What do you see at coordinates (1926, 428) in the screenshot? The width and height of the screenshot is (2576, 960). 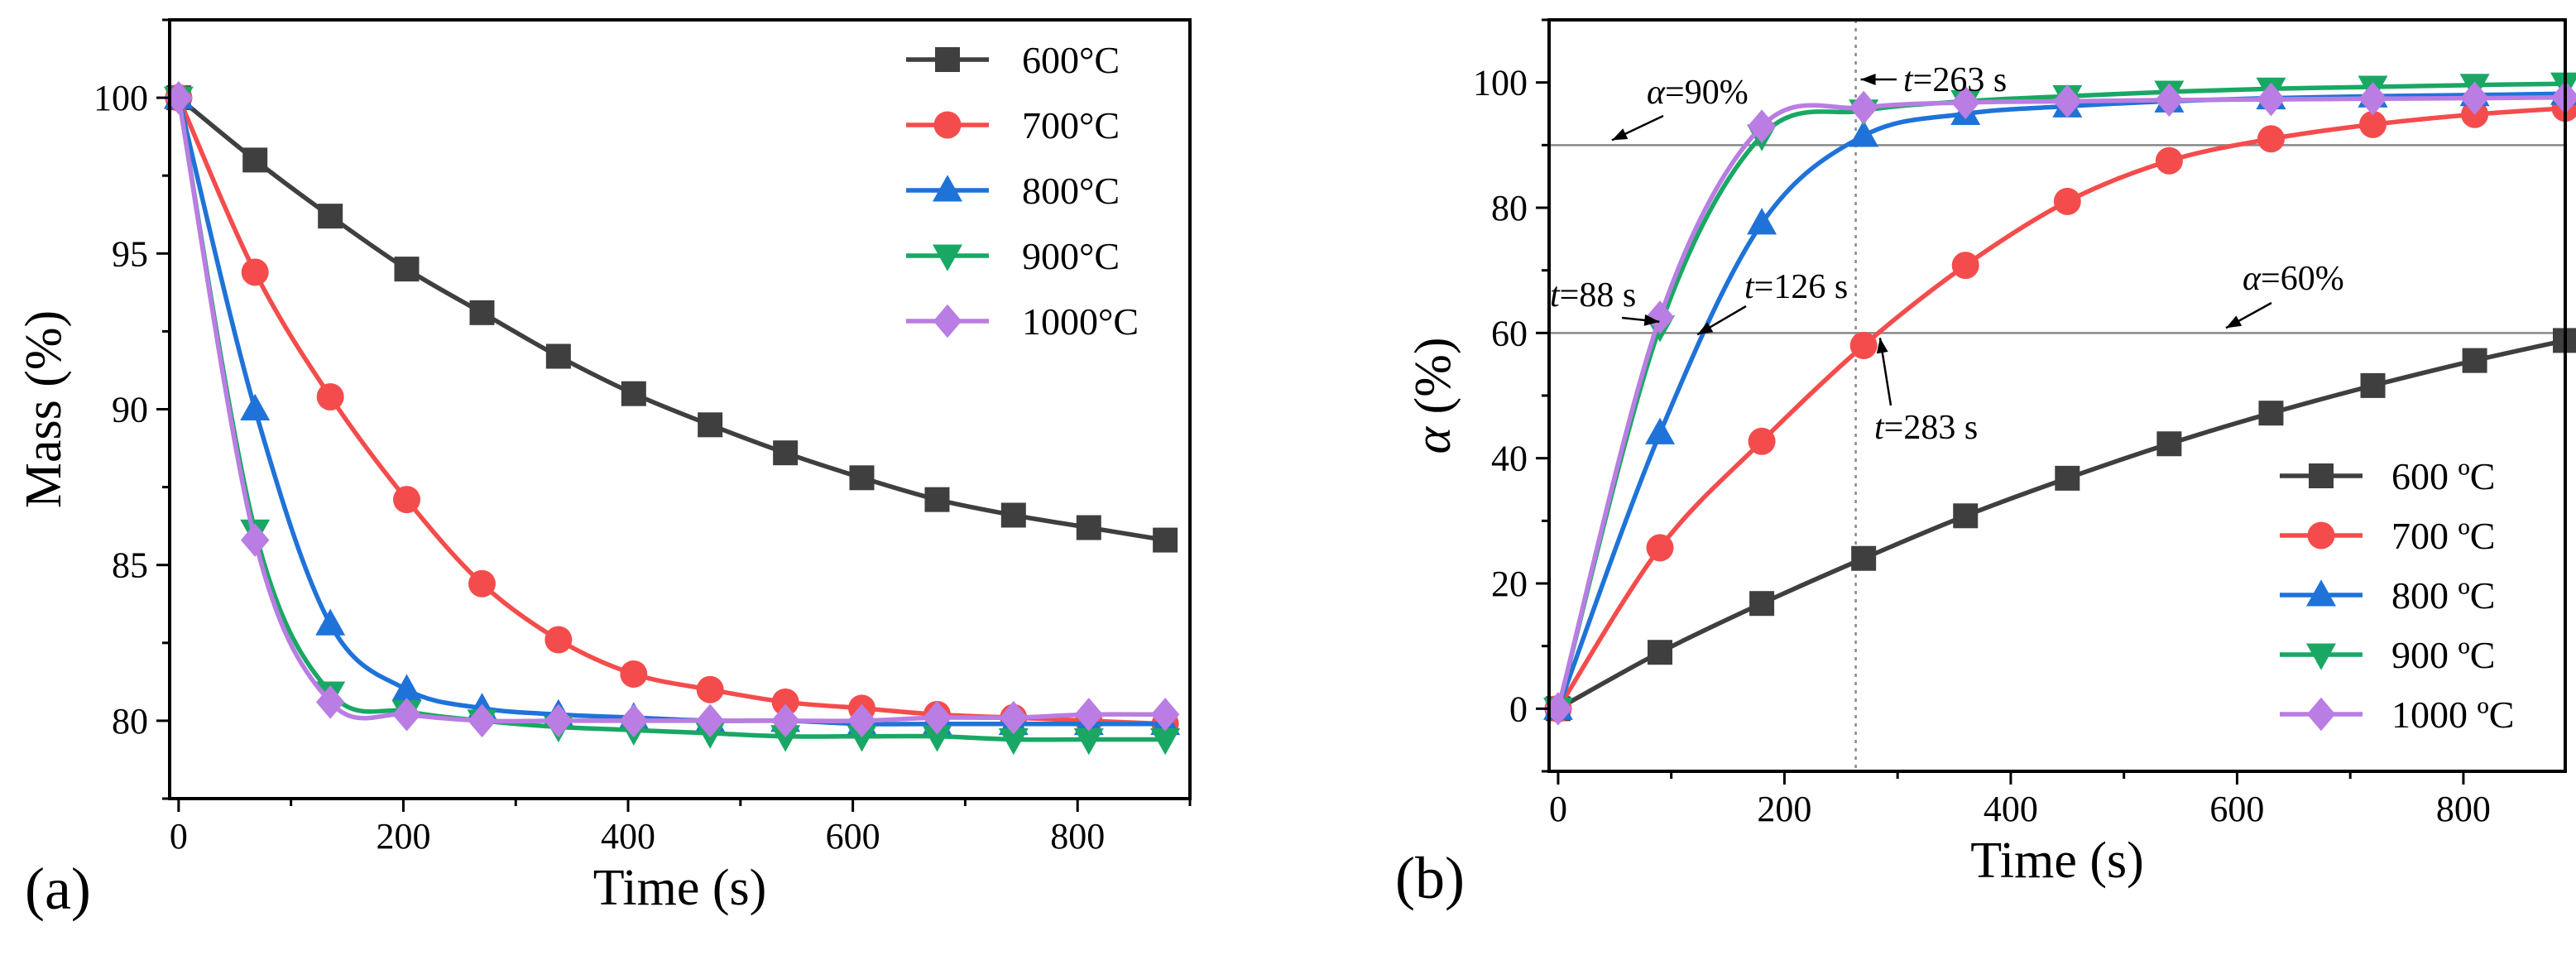 I see `annotation-t-283: t=283 s` at bounding box center [1926, 428].